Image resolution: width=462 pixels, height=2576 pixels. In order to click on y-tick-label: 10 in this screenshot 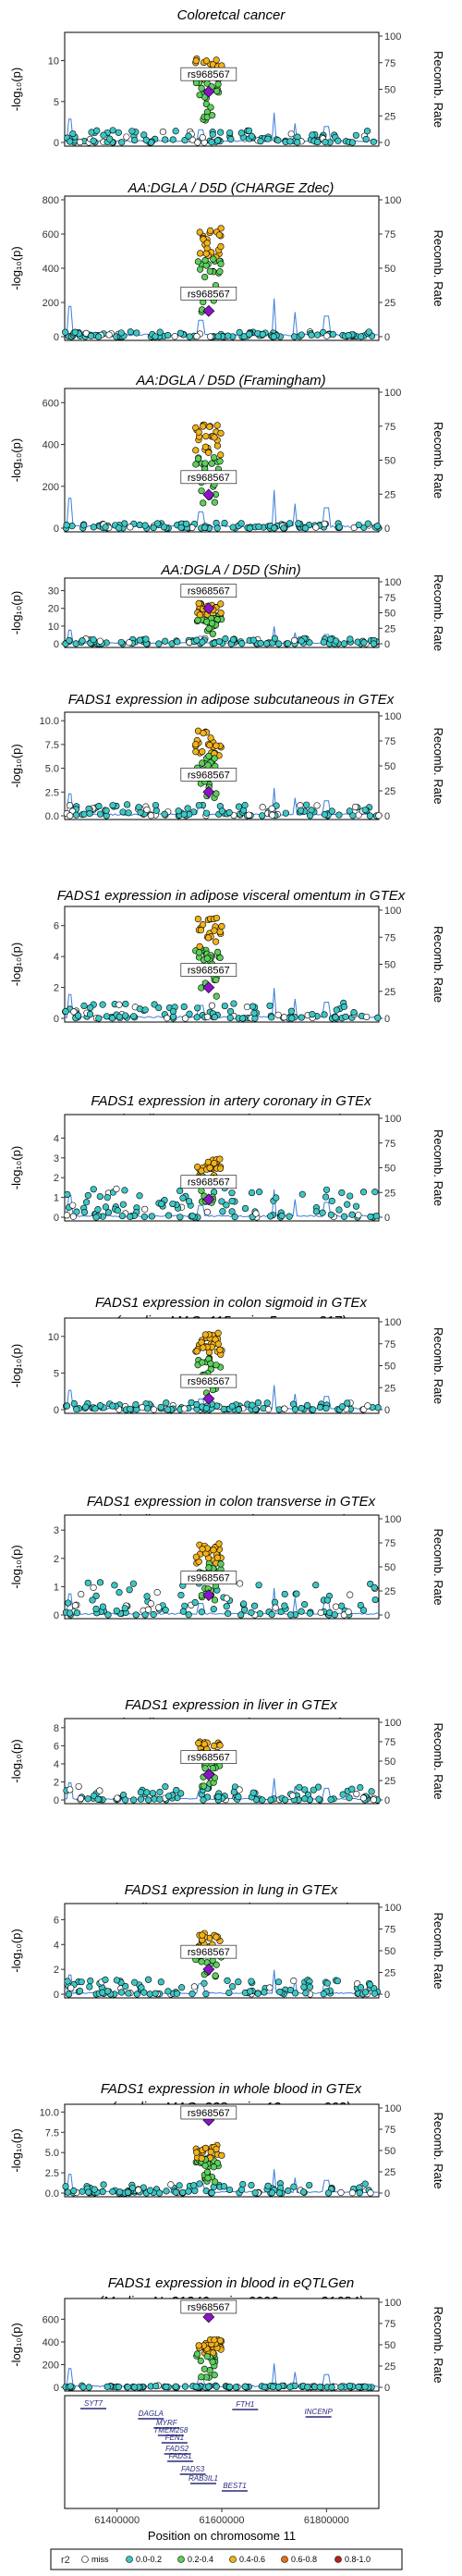, I will do `click(53, 627)`.